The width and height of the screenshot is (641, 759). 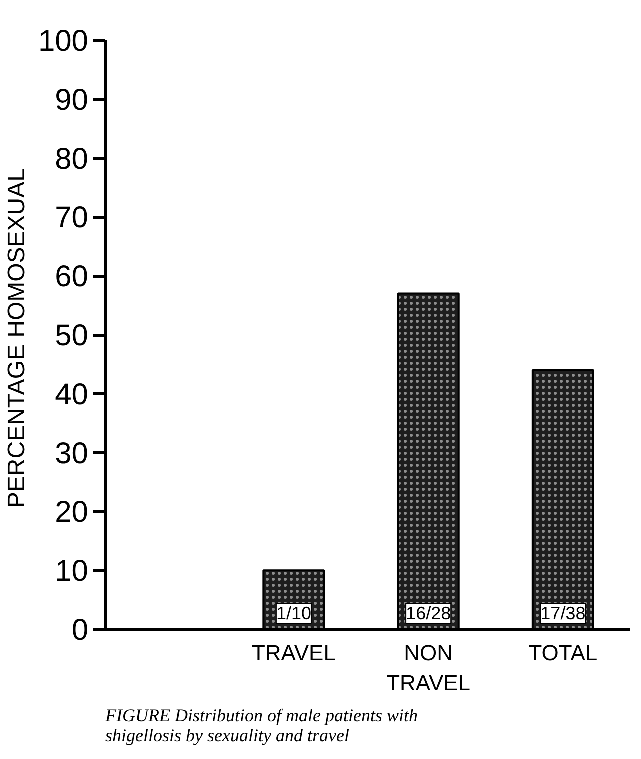 I want to click on y-tick-label: 10, so click(x=72, y=571).